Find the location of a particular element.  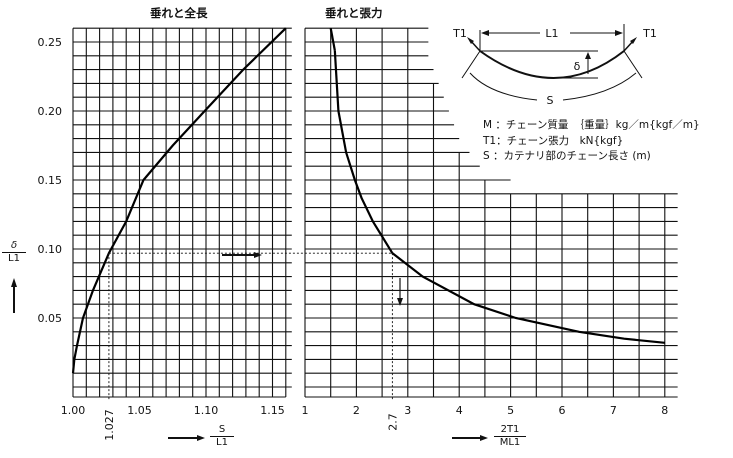

right-x-axis-label-denominator: ML1 is located at coordinates (510, 442).